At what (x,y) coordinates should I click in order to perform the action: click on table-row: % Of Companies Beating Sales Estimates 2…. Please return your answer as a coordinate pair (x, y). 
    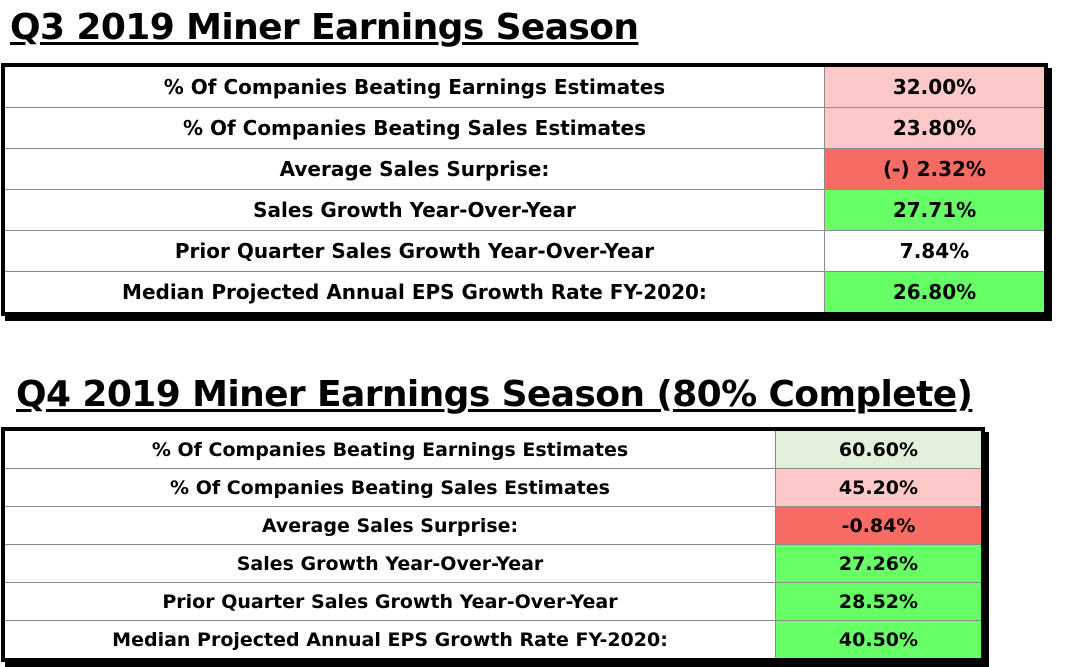
    Looking at the image, I should click on (524, 128).